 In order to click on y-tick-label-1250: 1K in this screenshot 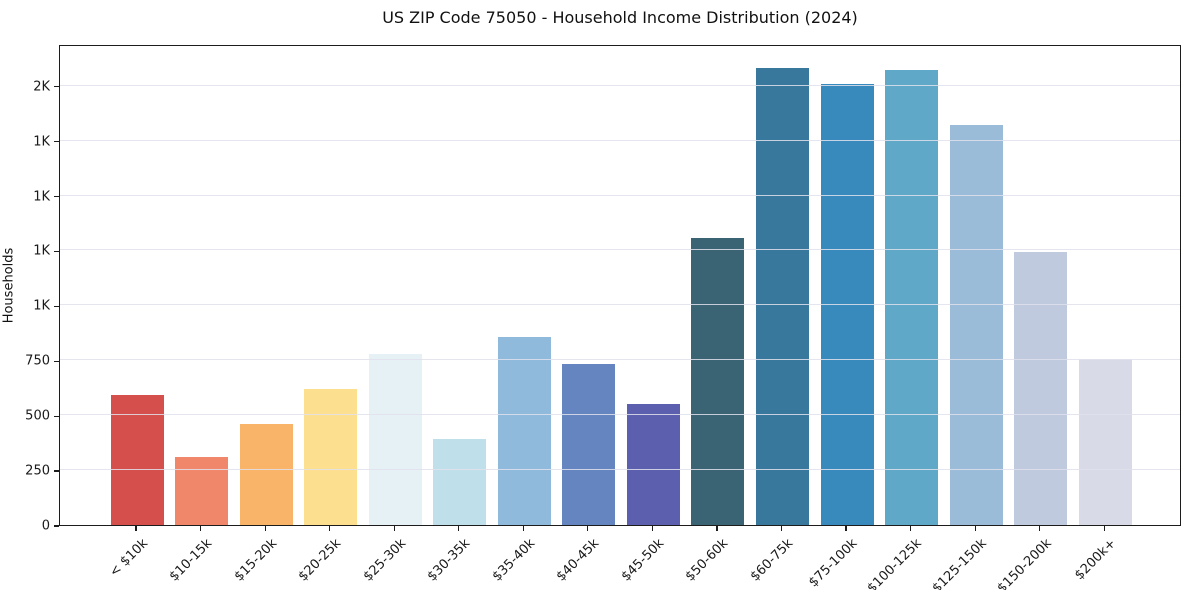, I will do `click(41, 251)`.